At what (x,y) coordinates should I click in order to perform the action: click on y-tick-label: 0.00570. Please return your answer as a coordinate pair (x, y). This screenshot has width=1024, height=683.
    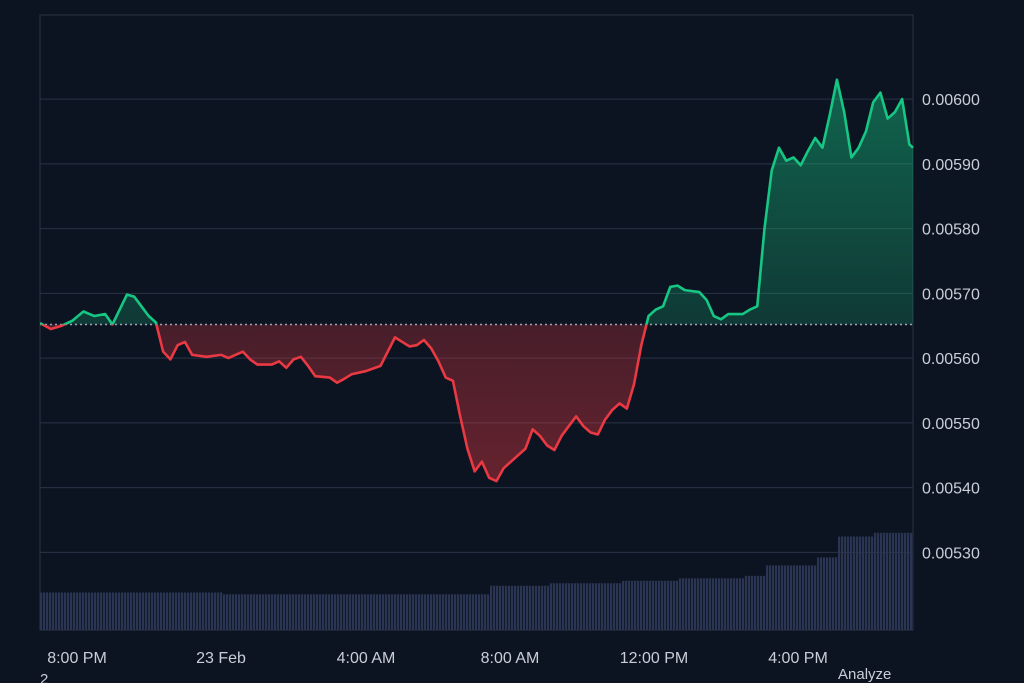
    Looking at the image, I should click on (951, 294).